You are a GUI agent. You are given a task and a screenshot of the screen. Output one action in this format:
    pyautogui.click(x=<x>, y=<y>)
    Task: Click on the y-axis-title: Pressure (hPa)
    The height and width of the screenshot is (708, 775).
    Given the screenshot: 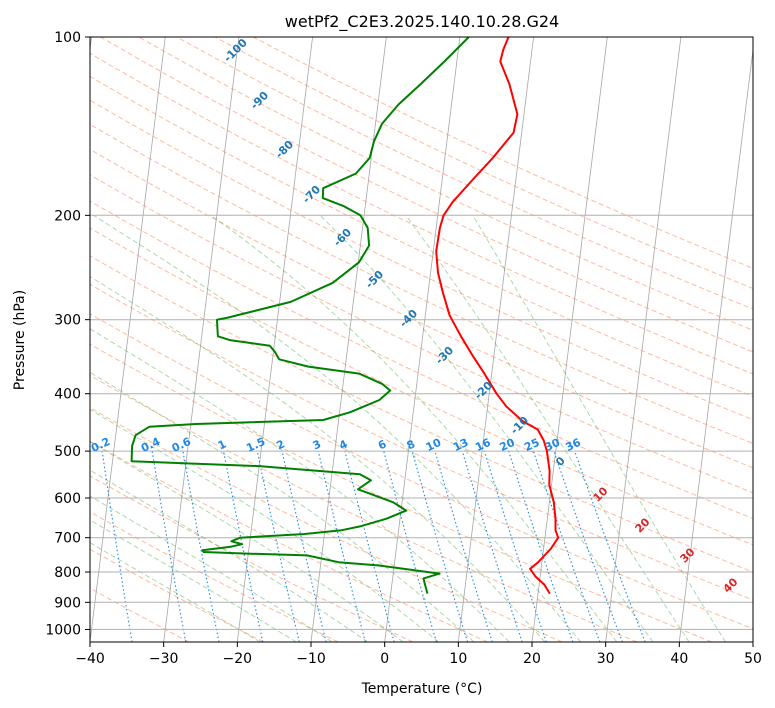 What is the action you would take?
    pyautogui.click(x=20, y=340)
    